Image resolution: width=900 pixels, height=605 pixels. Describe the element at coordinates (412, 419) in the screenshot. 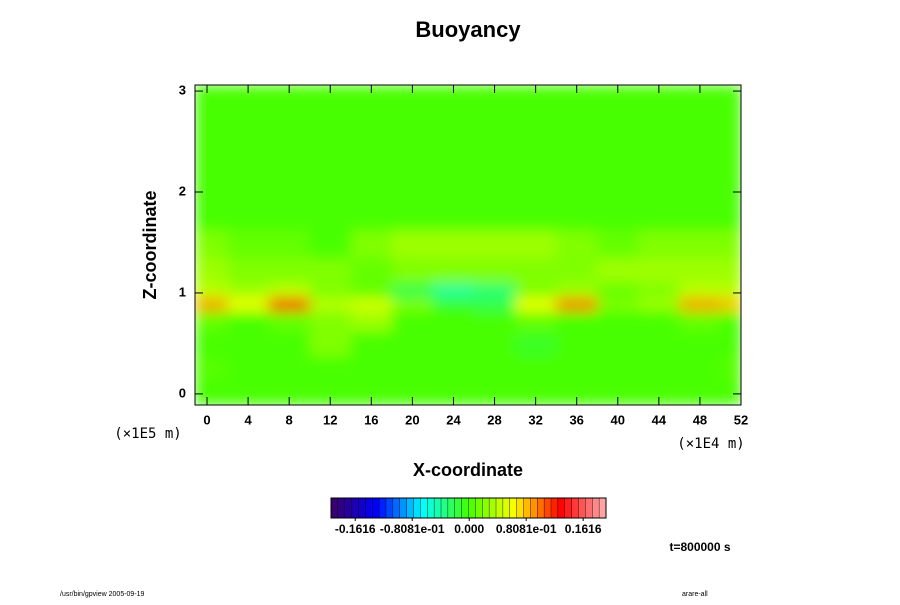

I see `x-tick-label: 20` at that location.